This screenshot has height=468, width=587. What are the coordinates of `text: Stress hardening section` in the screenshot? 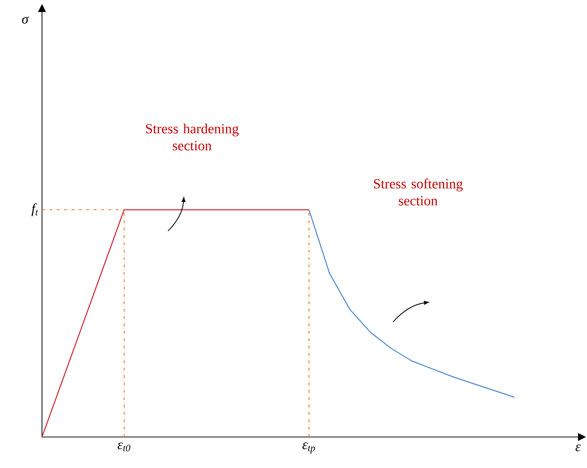 It's located at (192, 137).